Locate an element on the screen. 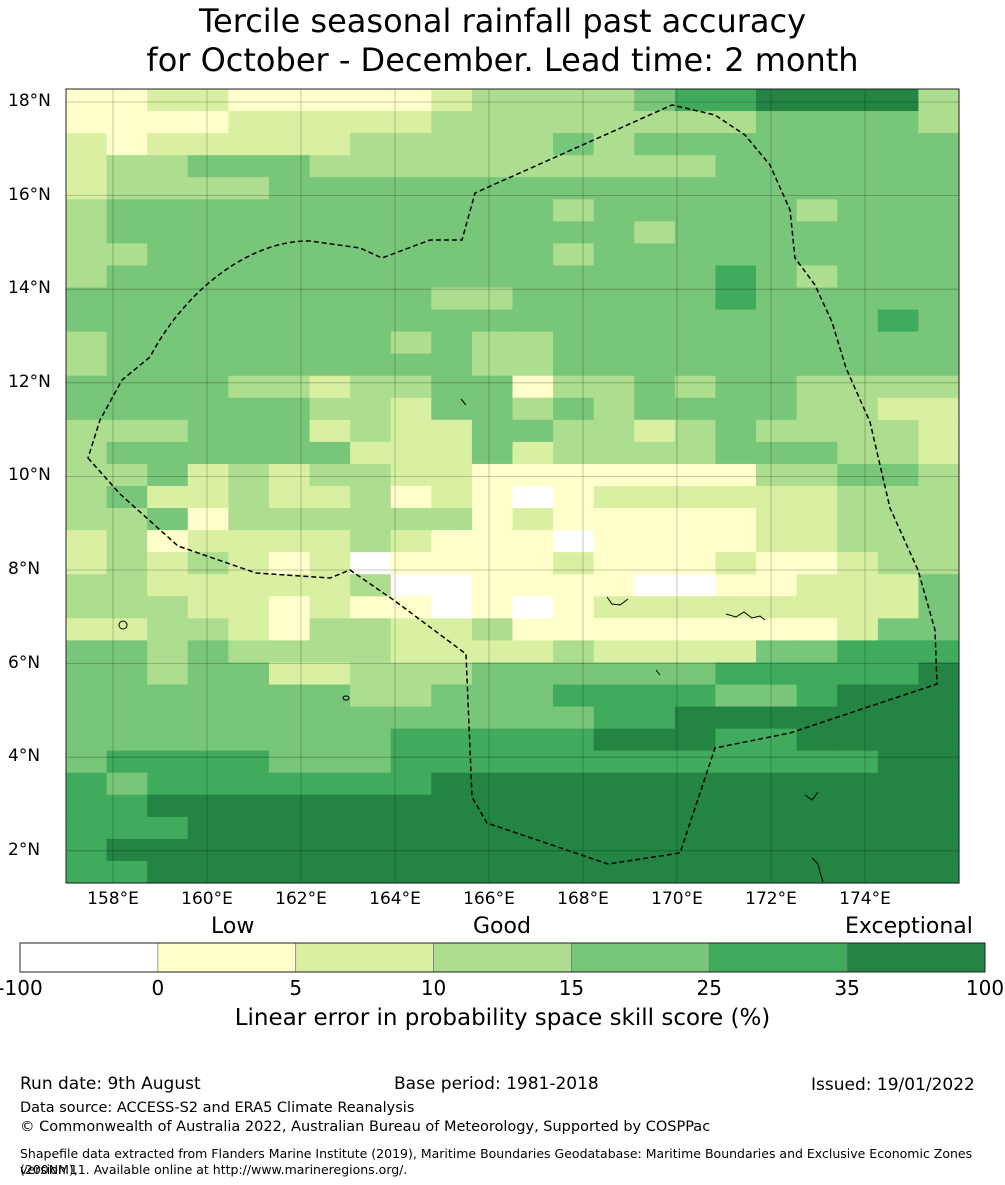 The width and height of the screenshot is (1005, 1185). category-label-exceptional: Exceptional is located at coordinates (909, 926).